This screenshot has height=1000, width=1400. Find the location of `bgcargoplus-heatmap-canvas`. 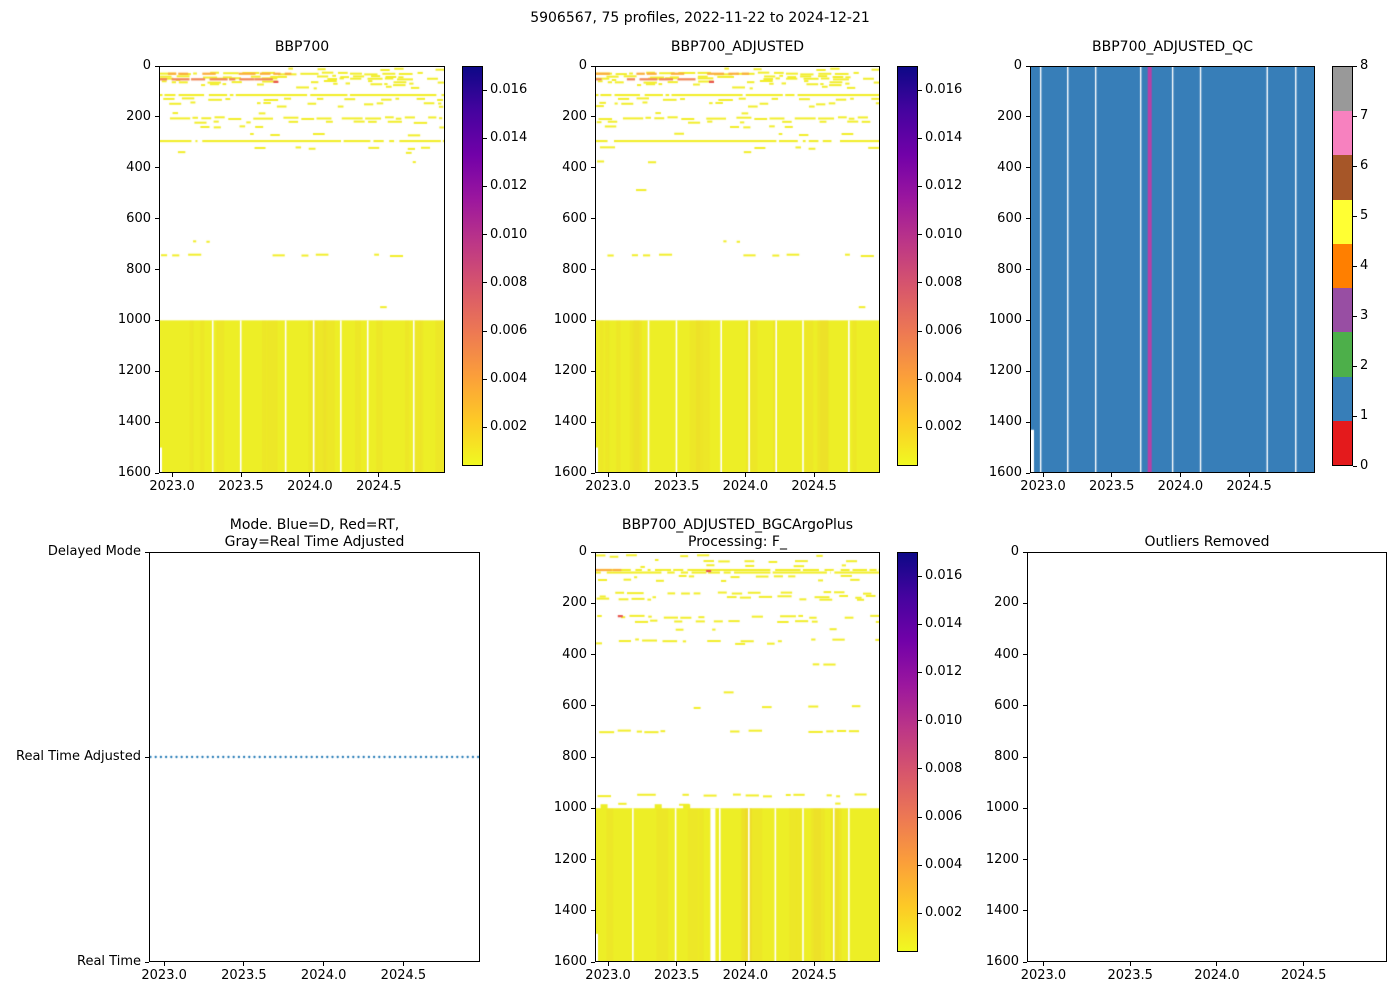

bgcargoplus-heatmap-canvas is located at coordinates (737, 757).